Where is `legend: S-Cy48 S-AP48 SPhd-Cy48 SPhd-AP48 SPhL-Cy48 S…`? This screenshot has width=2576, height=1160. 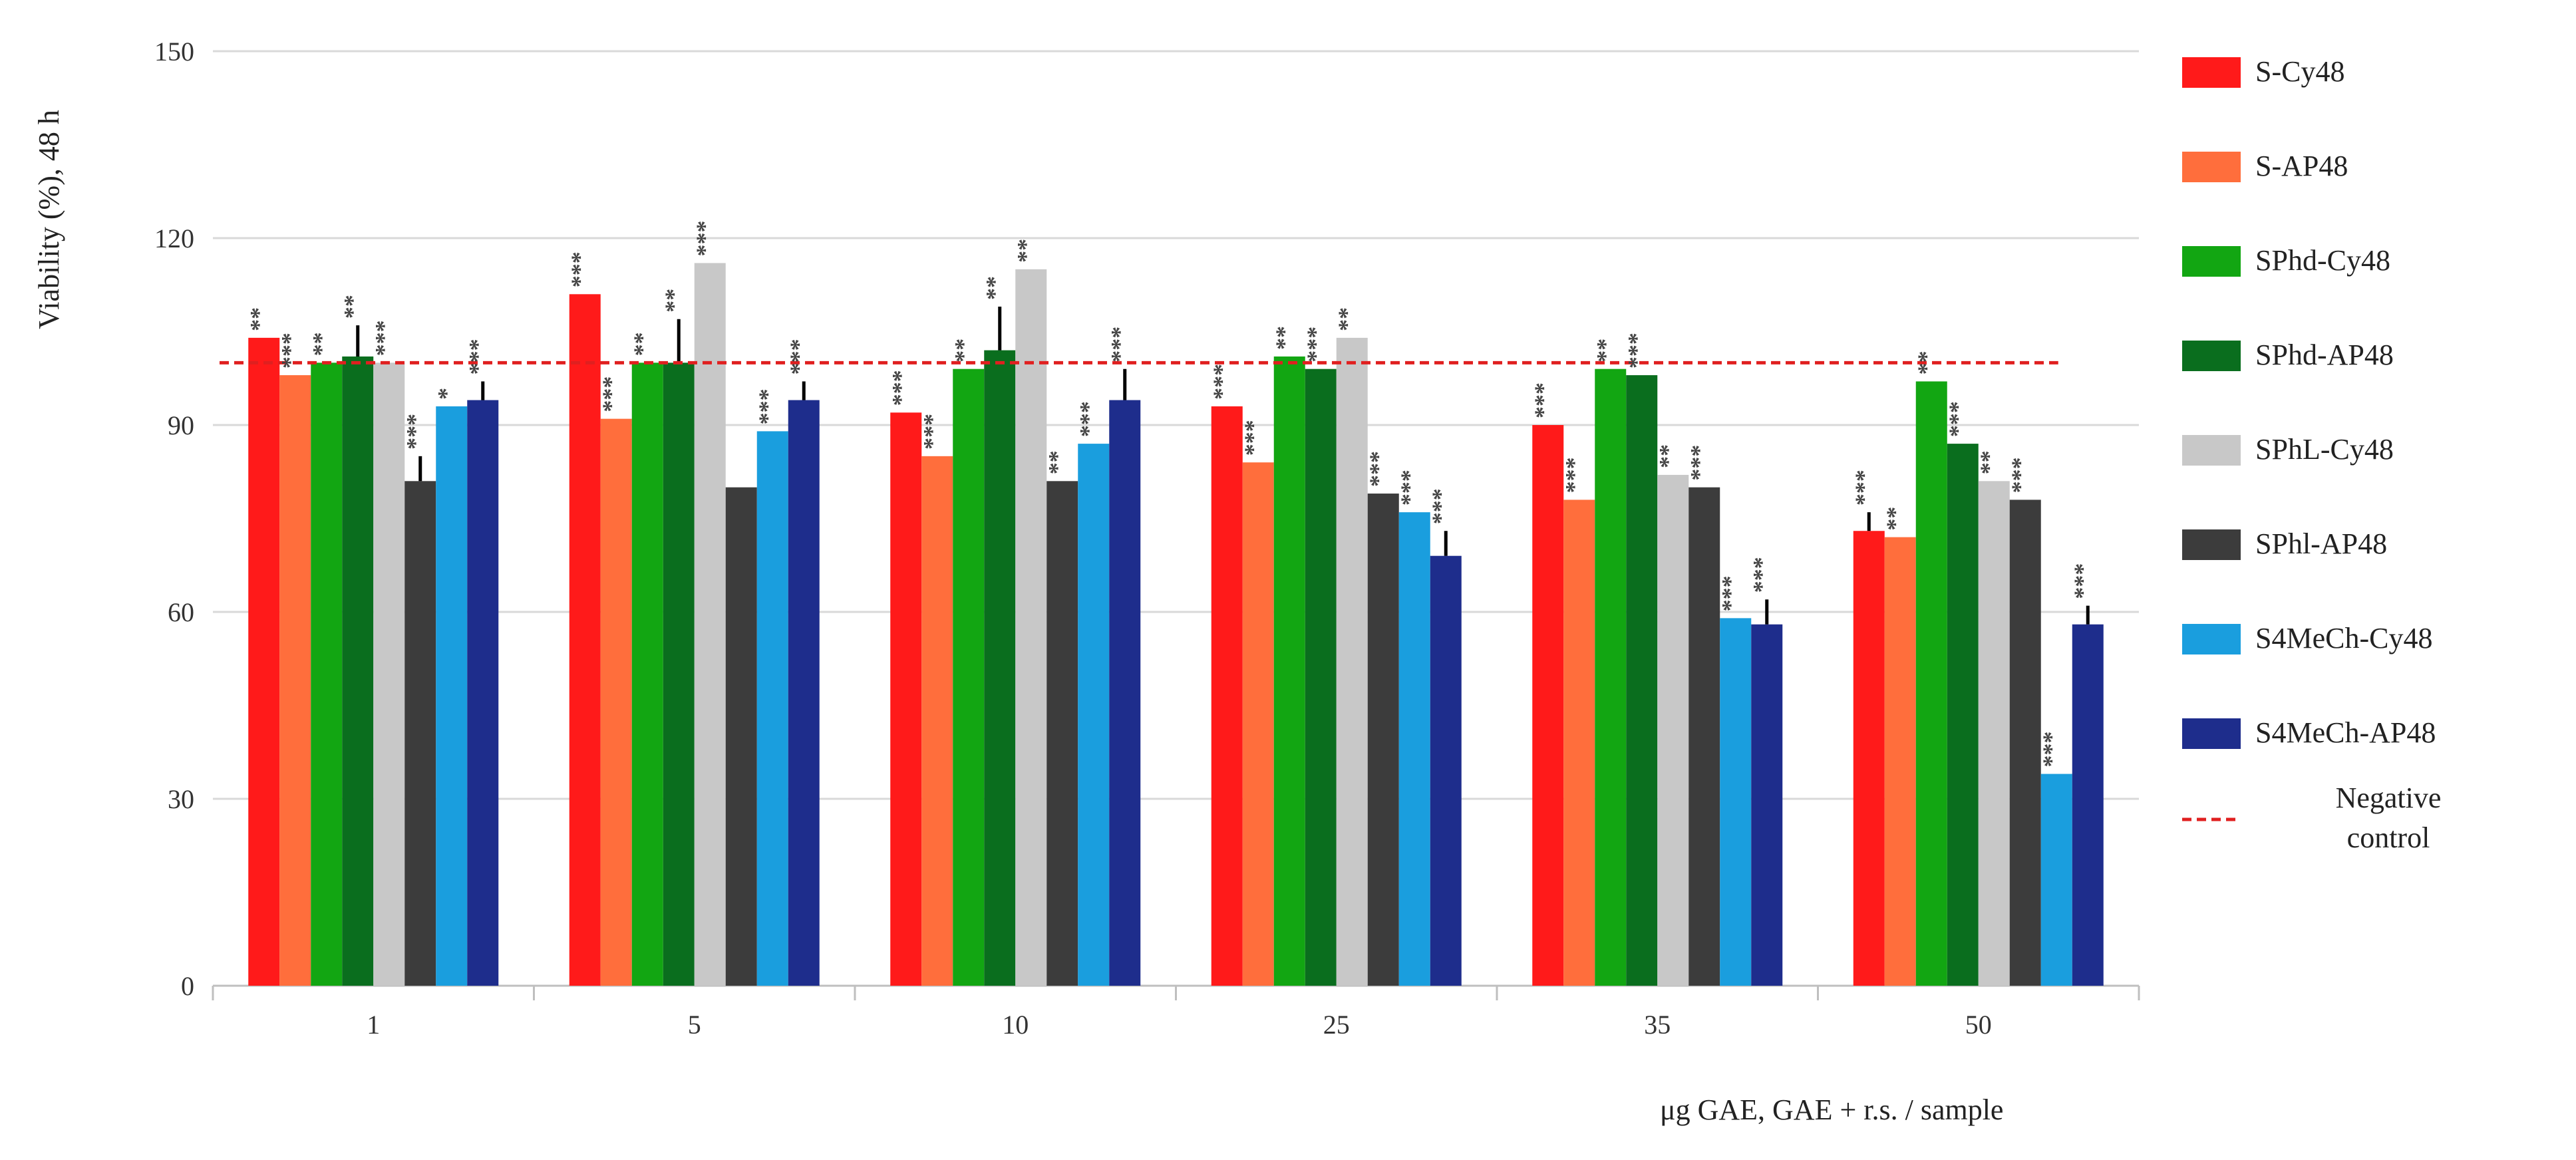 legend: S-Cy48 S-AP48 SPhd-Cy48 SPhd-AP48 SPhL-Cy48 S… is located at coordinates (2311, 454).